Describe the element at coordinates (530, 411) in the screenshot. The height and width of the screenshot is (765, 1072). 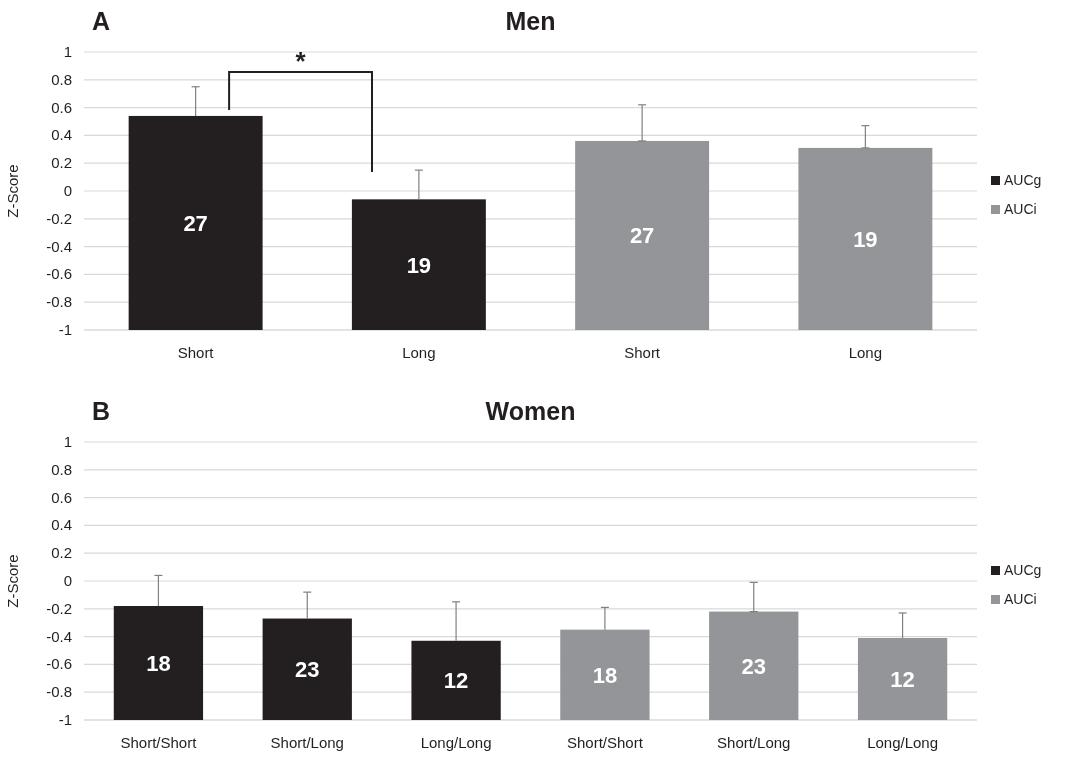
I see `chart-title: Women` at that location.